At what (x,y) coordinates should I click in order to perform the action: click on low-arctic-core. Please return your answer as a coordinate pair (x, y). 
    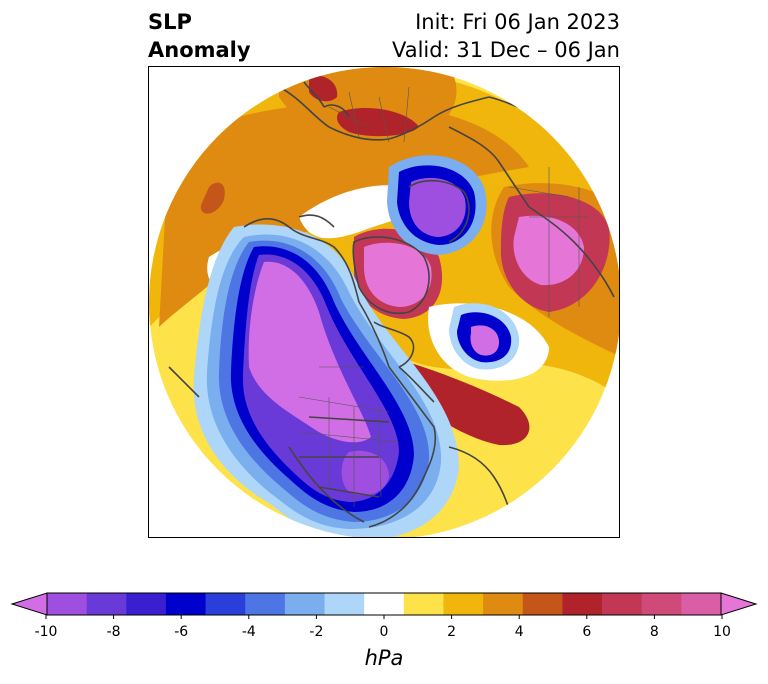
    Looking at the image, I should click on (437, 207).